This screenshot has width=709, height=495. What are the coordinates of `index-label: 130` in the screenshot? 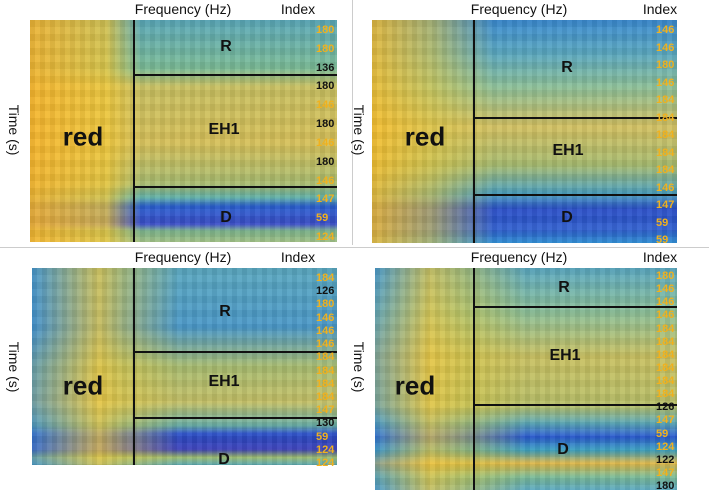 It's located at (325, 423).